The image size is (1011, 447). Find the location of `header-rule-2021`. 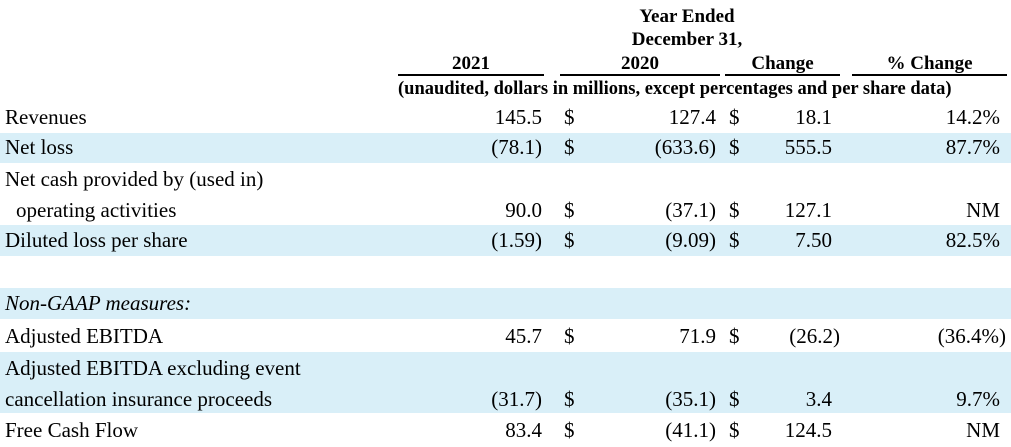

header-rule-2021 is located at coordinates (471, 75).